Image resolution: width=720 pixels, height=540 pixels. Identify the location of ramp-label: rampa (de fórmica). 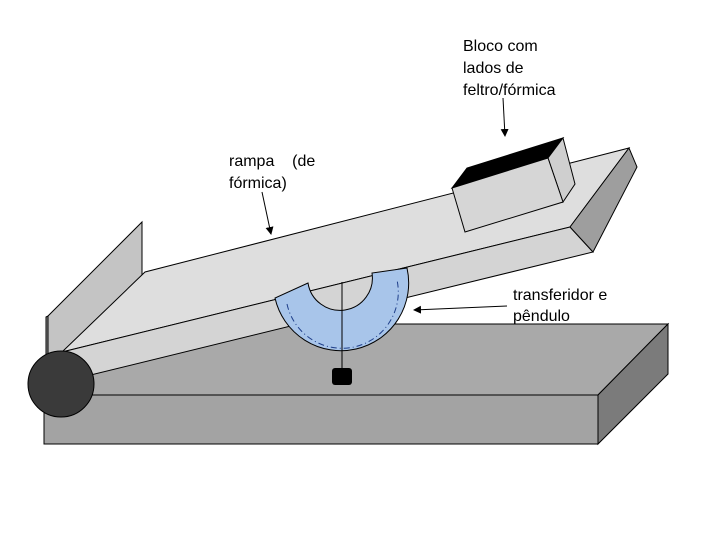
(274, 172).